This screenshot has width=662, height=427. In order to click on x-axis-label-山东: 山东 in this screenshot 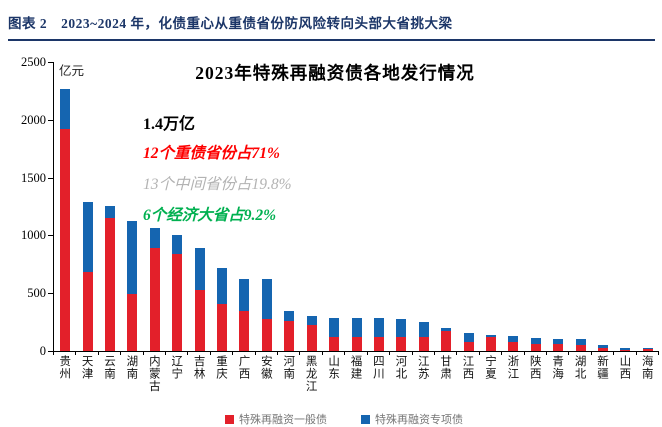, I will do `click(333, 367)`.